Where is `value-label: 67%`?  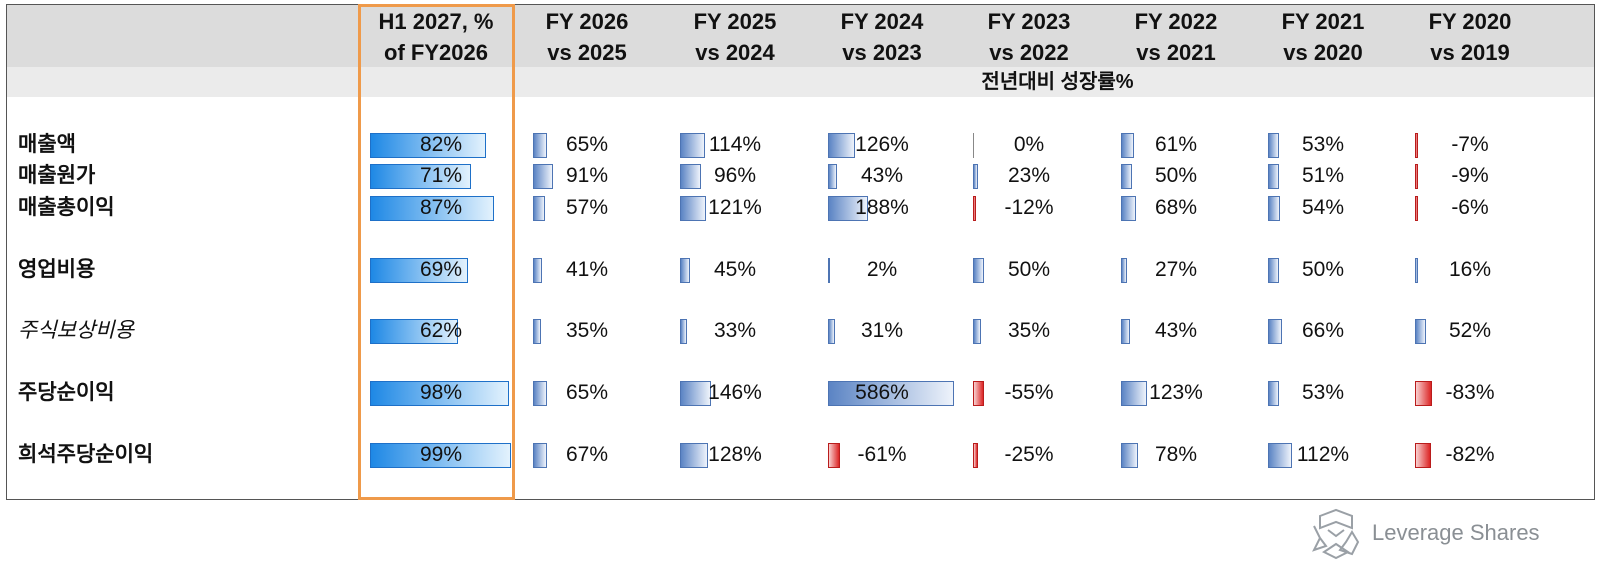 value-label: 67% is located at coordinates (587, 454).